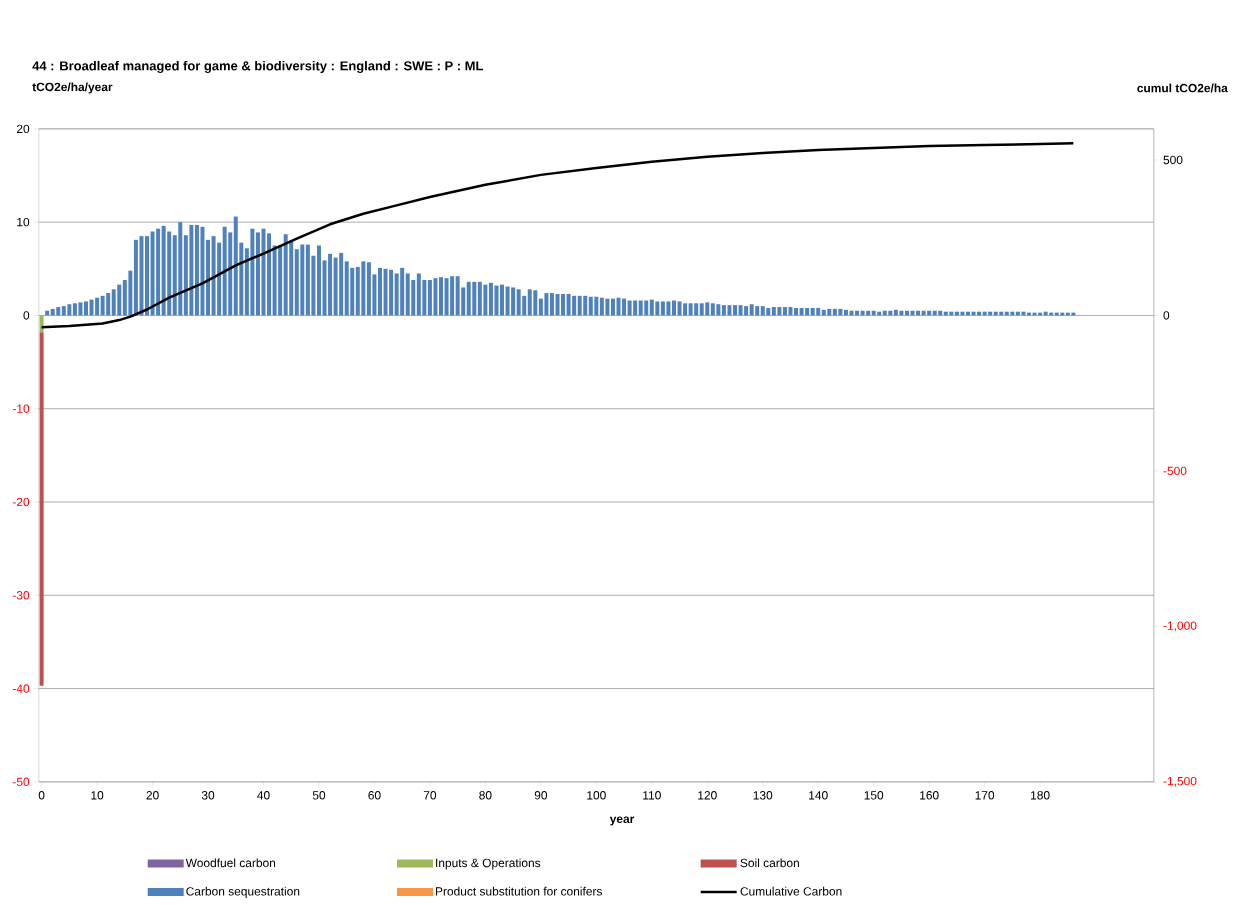 The width and height of the screenshot is (1248, 905). What do you see at coordinates (488, 864) in the screenshot?
I see `legend-label: Inputs & Operations` at bounding box center [488, 864].